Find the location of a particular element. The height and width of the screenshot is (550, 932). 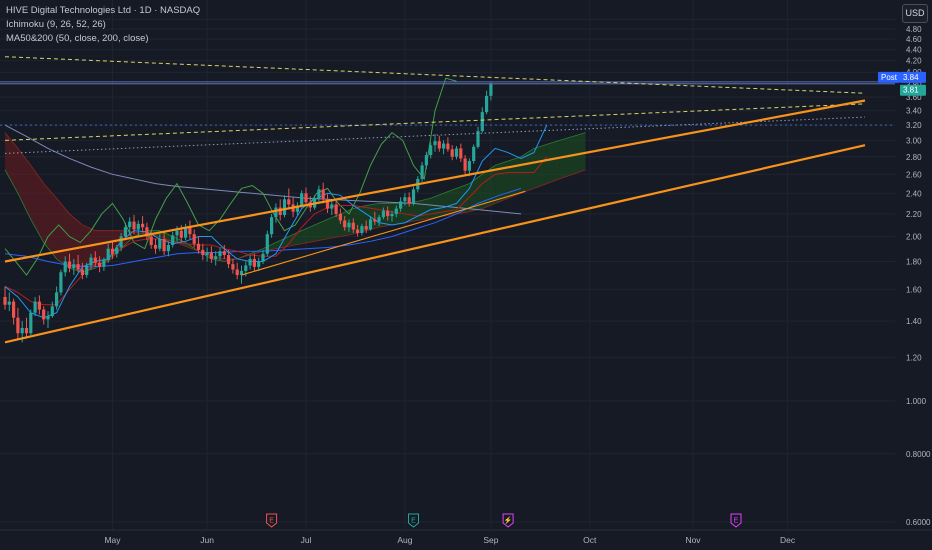

y-tick-label: 1.80 is located at coordinates (914, 262).